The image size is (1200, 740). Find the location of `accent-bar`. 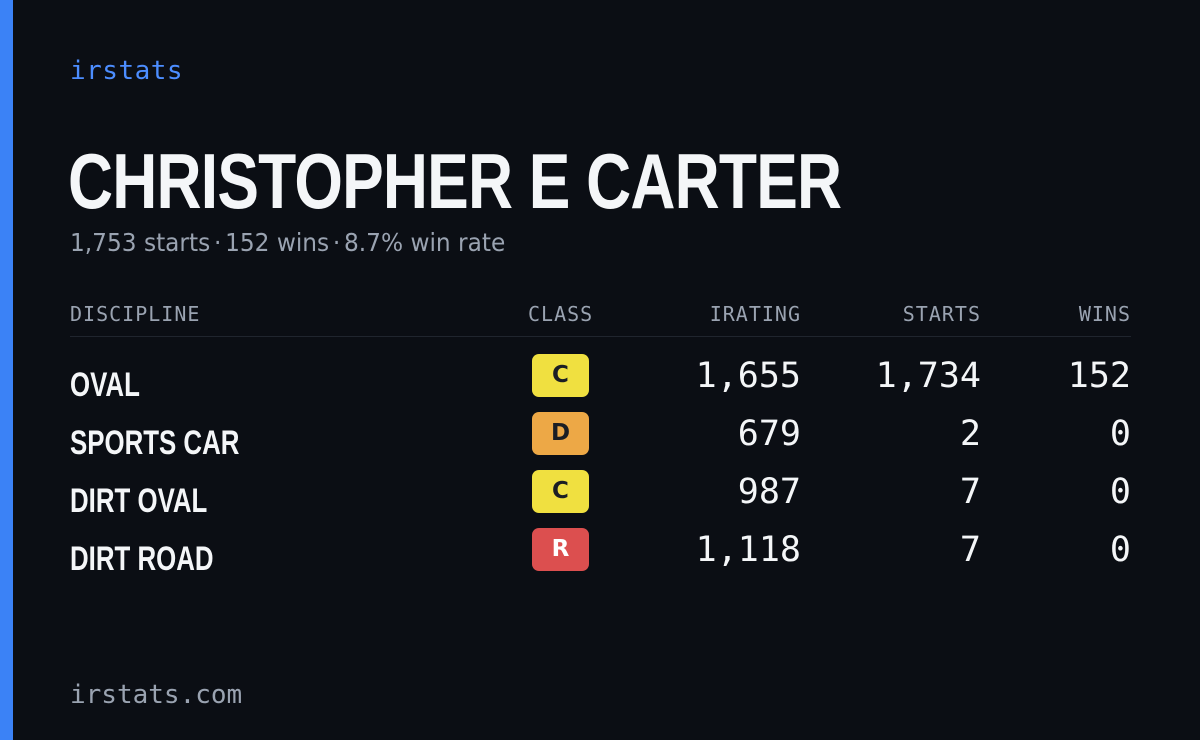

accent-bar is located at coordinates (6, 370).